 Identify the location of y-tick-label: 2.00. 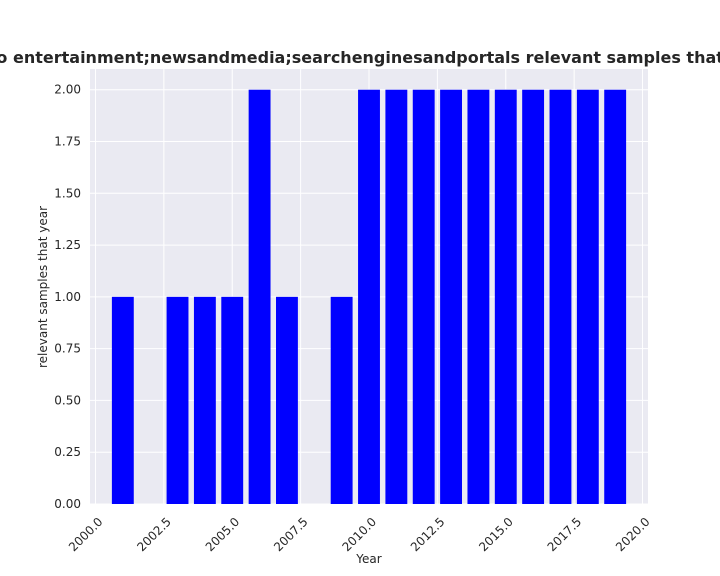
(67, 90).